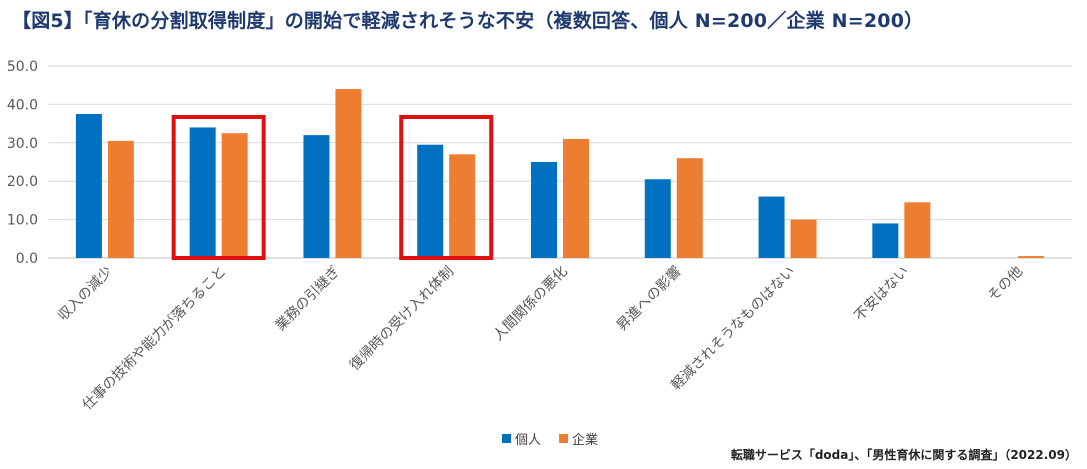  I want to click on y-tick-label: 30.0, so click(22, 144).